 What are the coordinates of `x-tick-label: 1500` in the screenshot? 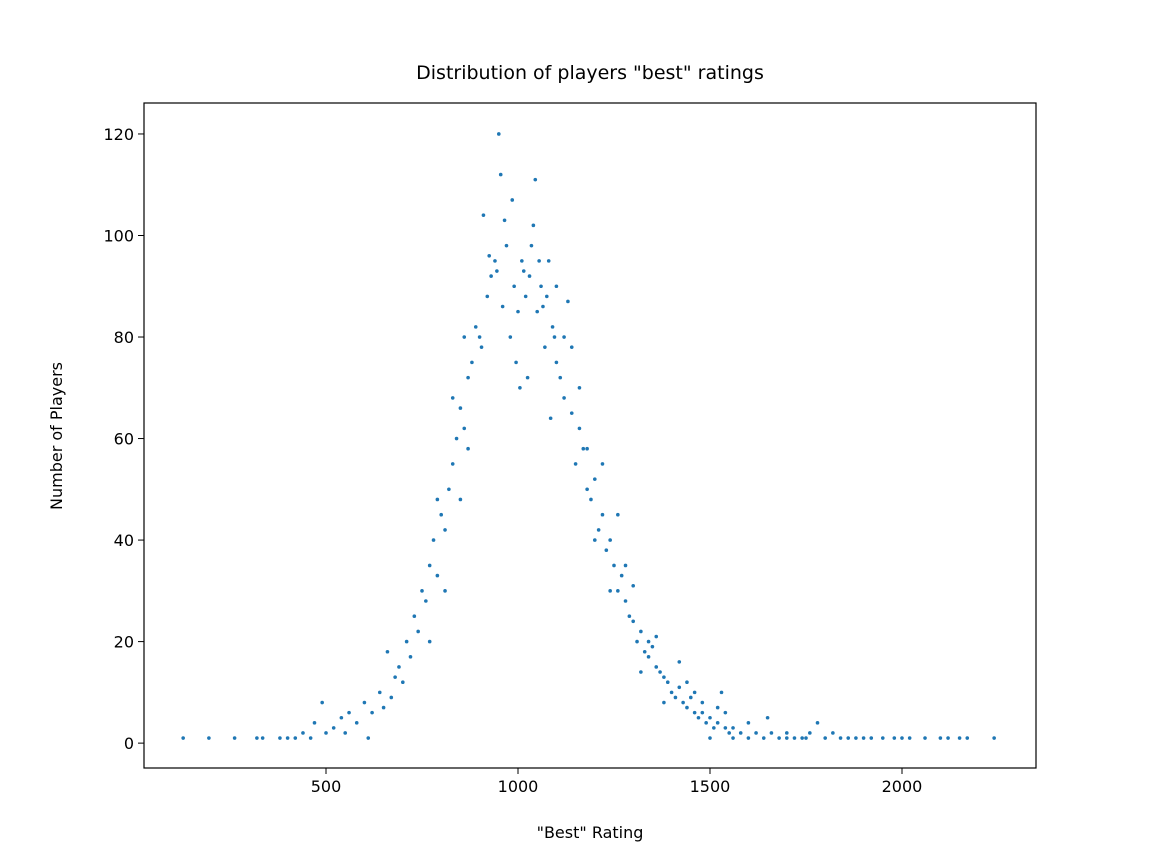 It's located at (710, 786).